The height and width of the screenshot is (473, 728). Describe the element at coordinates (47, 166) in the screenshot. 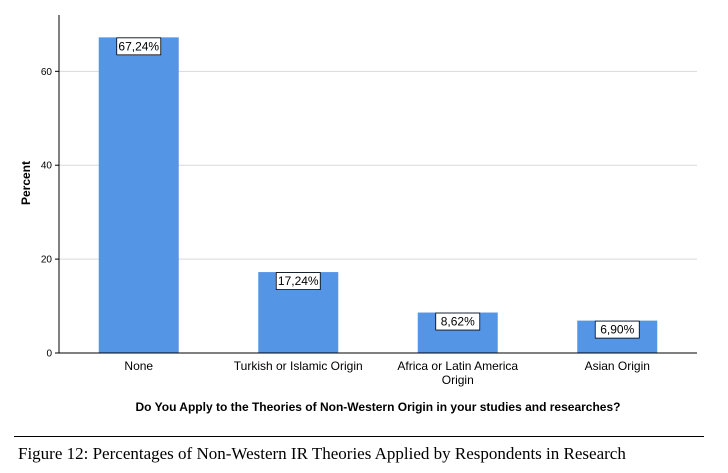

I see `y-tick-label: 40` at that location.